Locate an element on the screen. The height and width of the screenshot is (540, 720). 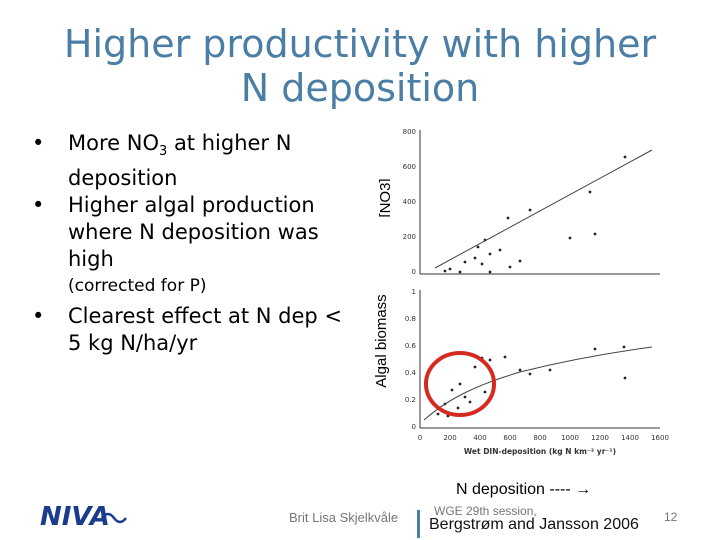
bullet-item-no3: More NO3 at higher N deposition is located at coordinates (195, 161).